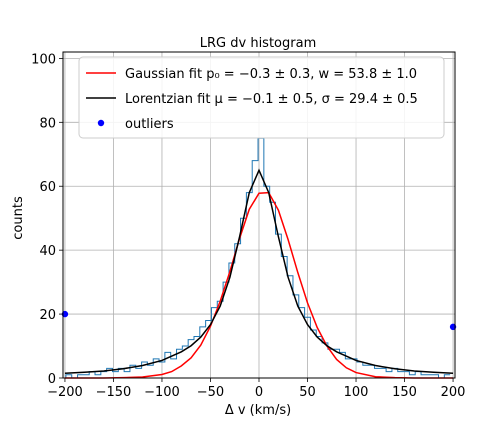 The width and height of the screenshot is (504, 432). What do you see at coordinates (307, 392) in the screenshot?
I see `x-tick-label-5: 50` at bounding box center [307, 392].